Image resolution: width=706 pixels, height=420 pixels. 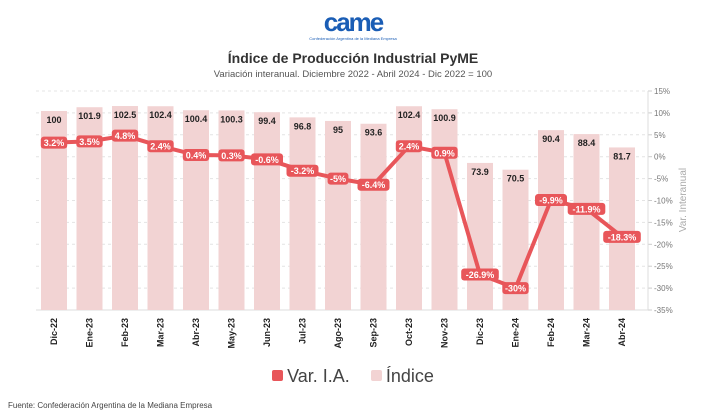 I want to click on y-tick-label: -30%, so click(x=663, y=288).